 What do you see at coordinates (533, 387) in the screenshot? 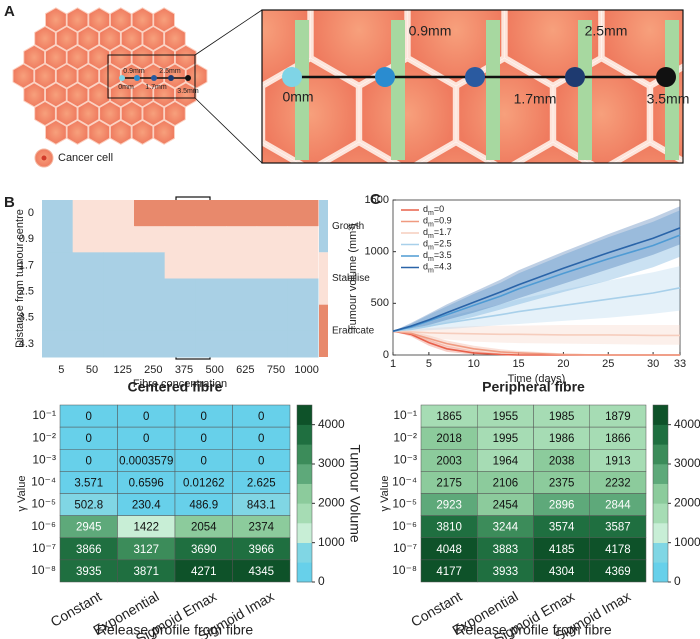
I see `chart-title: Peripheral fibre` at bounding box center [533, 387].